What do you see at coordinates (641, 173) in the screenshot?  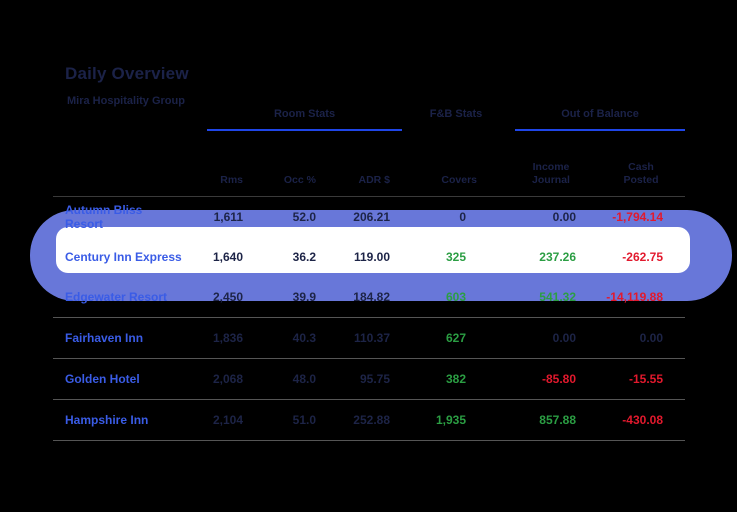 I see `column-header-cash-posted: Cash Posted` at bounding box center [641, 173].